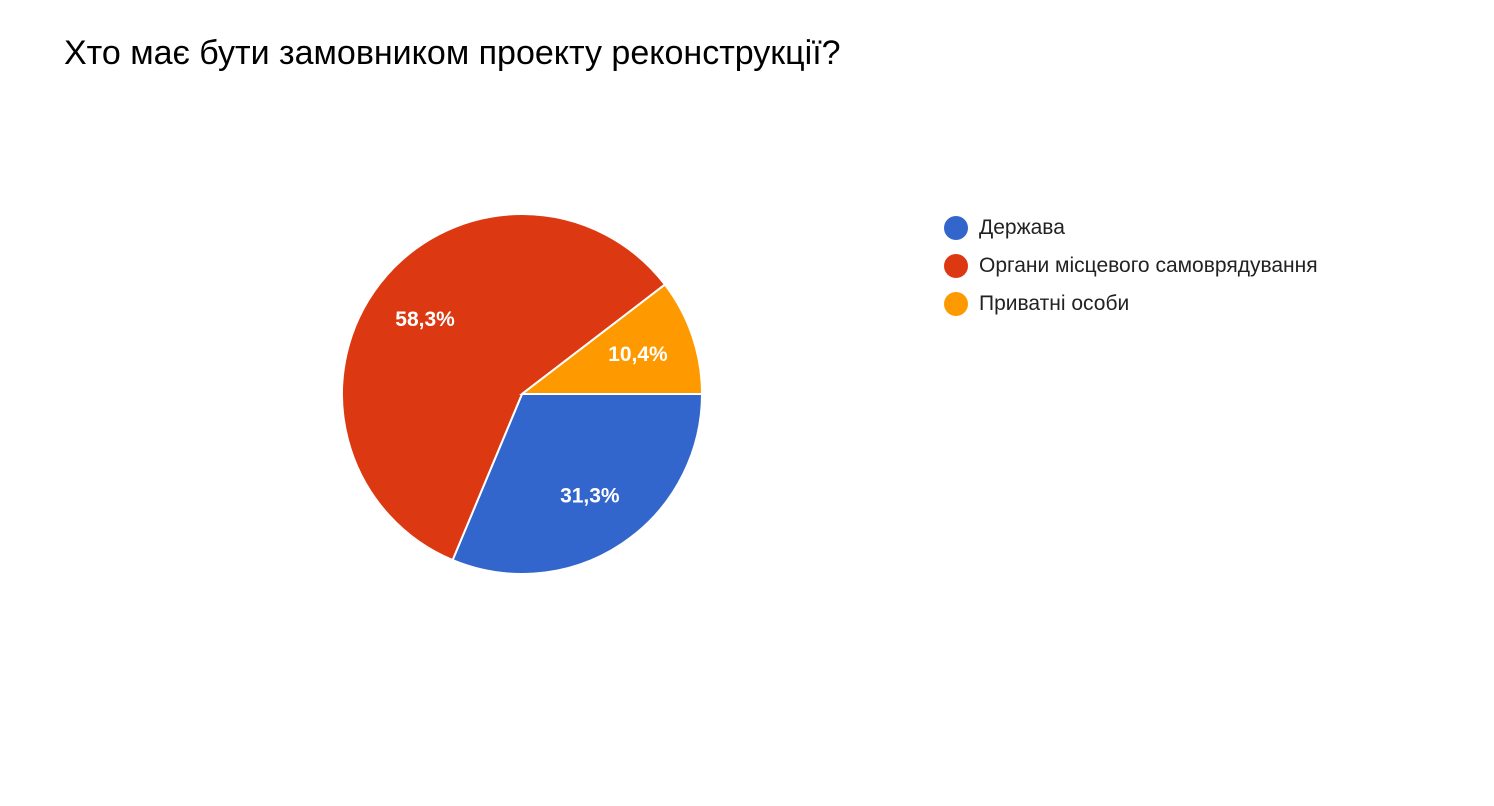 This screenshot has height=806, width=1494. I want to click on legend-item-1: Держава, so click(1131, 228).